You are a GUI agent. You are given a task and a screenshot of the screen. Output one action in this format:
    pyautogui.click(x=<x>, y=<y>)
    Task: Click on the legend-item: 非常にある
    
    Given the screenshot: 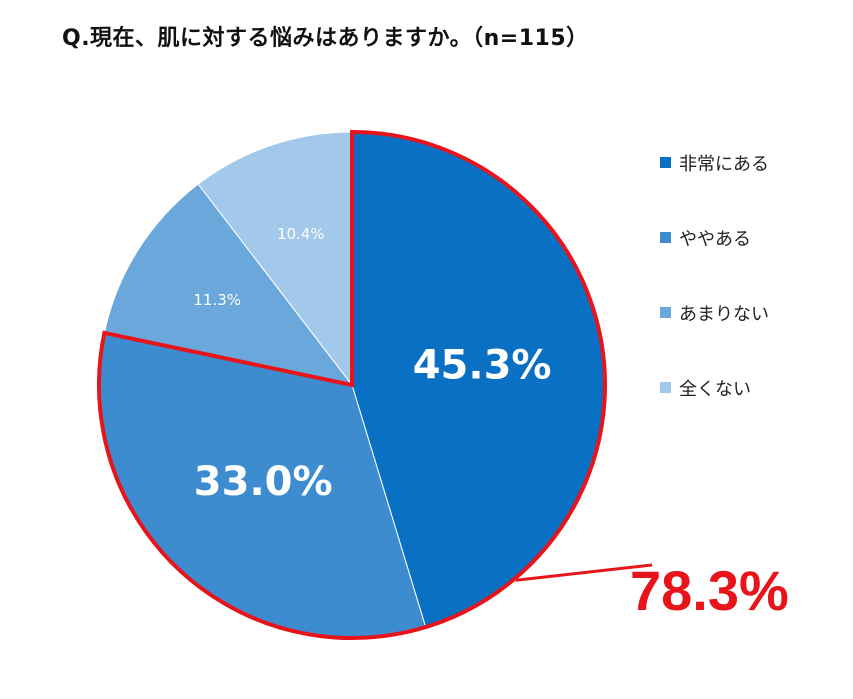 What is the action you would take?
    pyautogui.click(x=714, y=187)
    